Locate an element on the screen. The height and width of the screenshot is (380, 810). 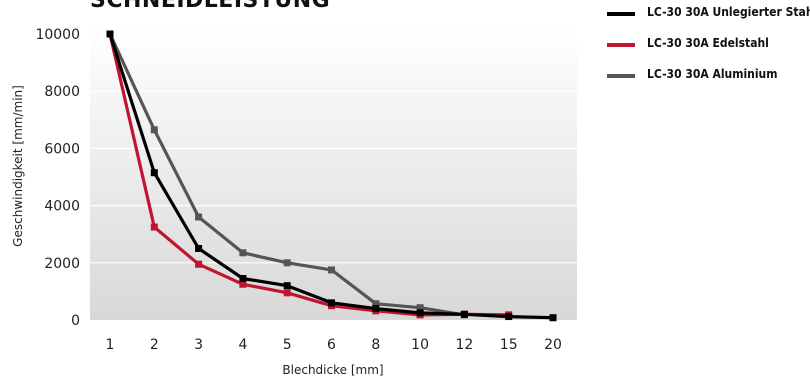
legend-item-aluminium: LC-30 30A Aluminium is located at coordinates (708, 75).